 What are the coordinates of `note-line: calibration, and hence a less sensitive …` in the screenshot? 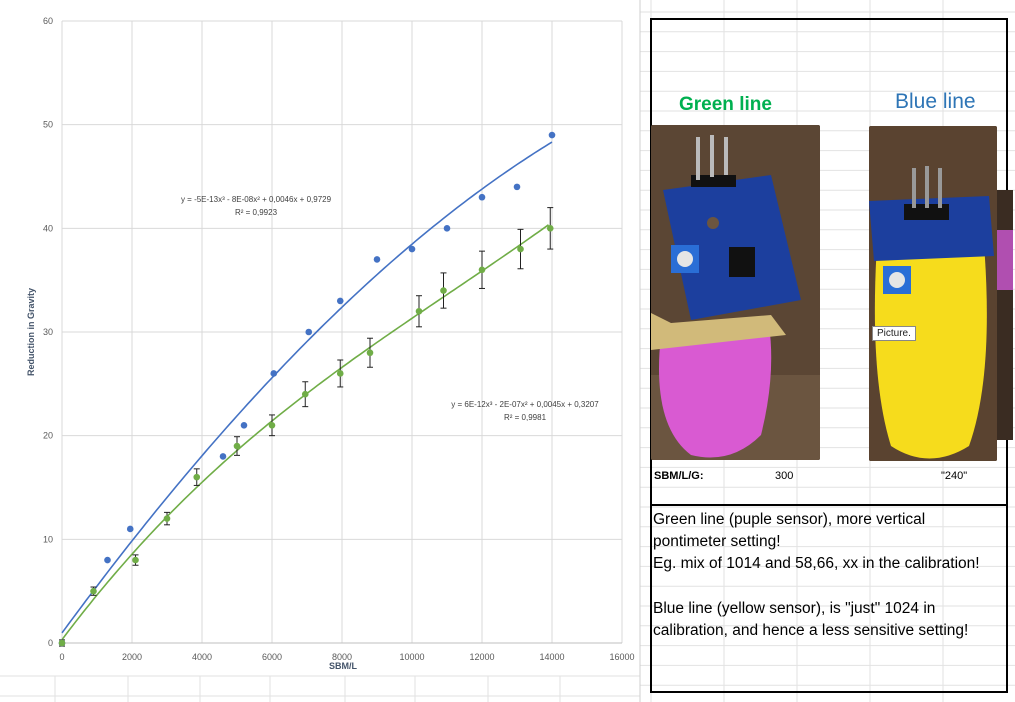 It's located at (811, 630).